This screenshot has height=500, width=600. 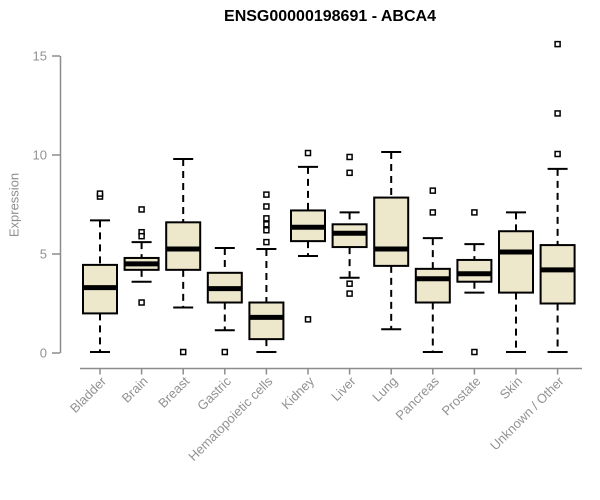 I want to click on x-category-label: Brain, so click(x=135, y=390).